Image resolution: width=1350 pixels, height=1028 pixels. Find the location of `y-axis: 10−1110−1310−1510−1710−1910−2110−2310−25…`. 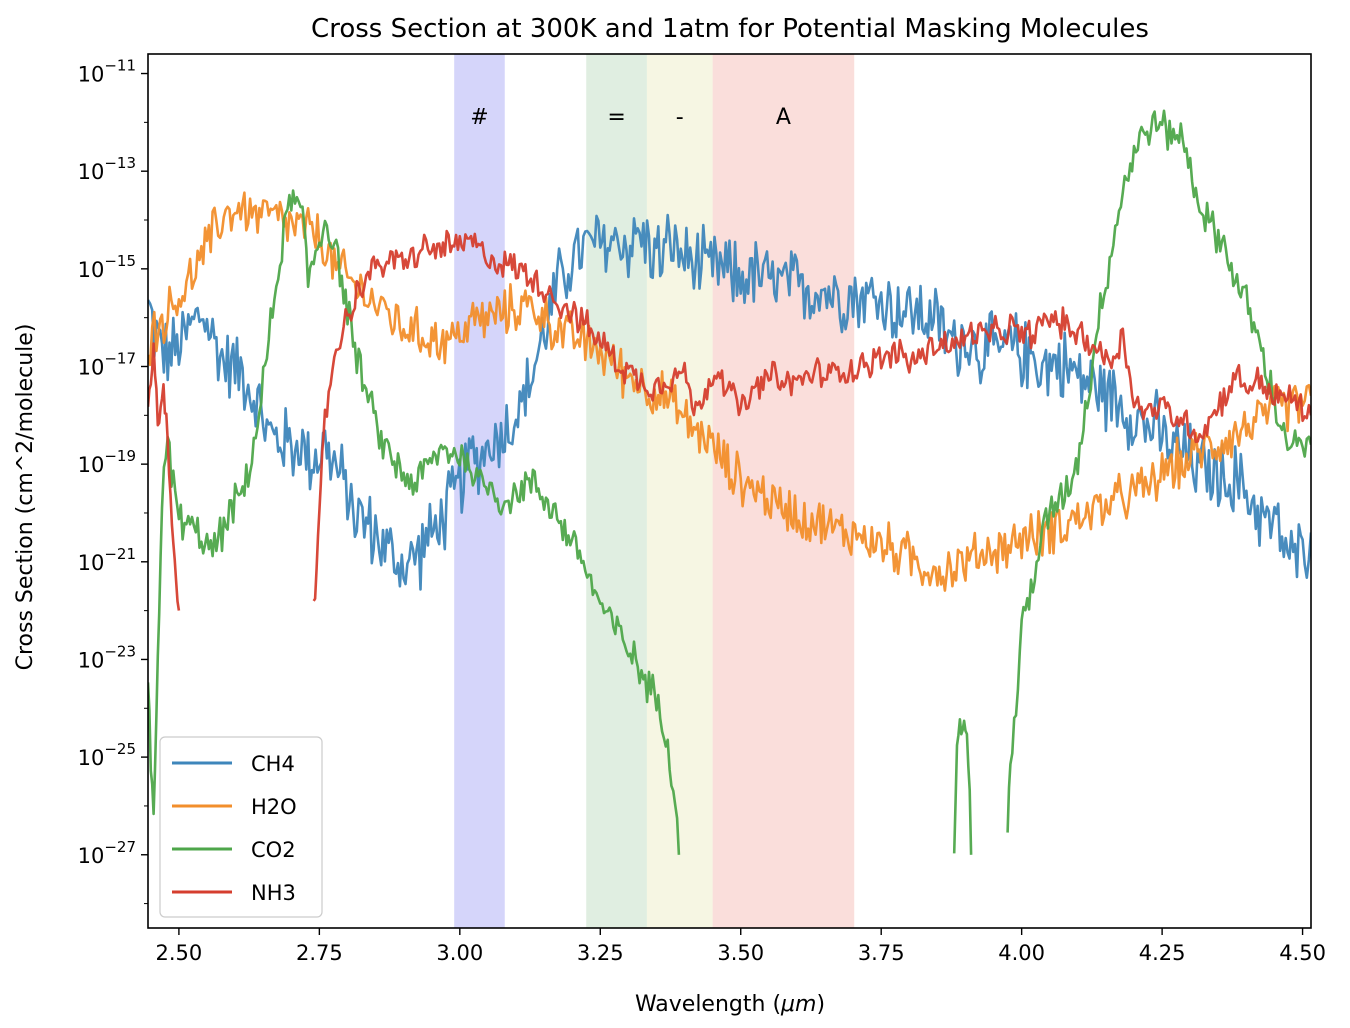

y-axis: 10−1110−1310−1510−1710−1910−2110−2310−25… is located at coordinates (113, 481).